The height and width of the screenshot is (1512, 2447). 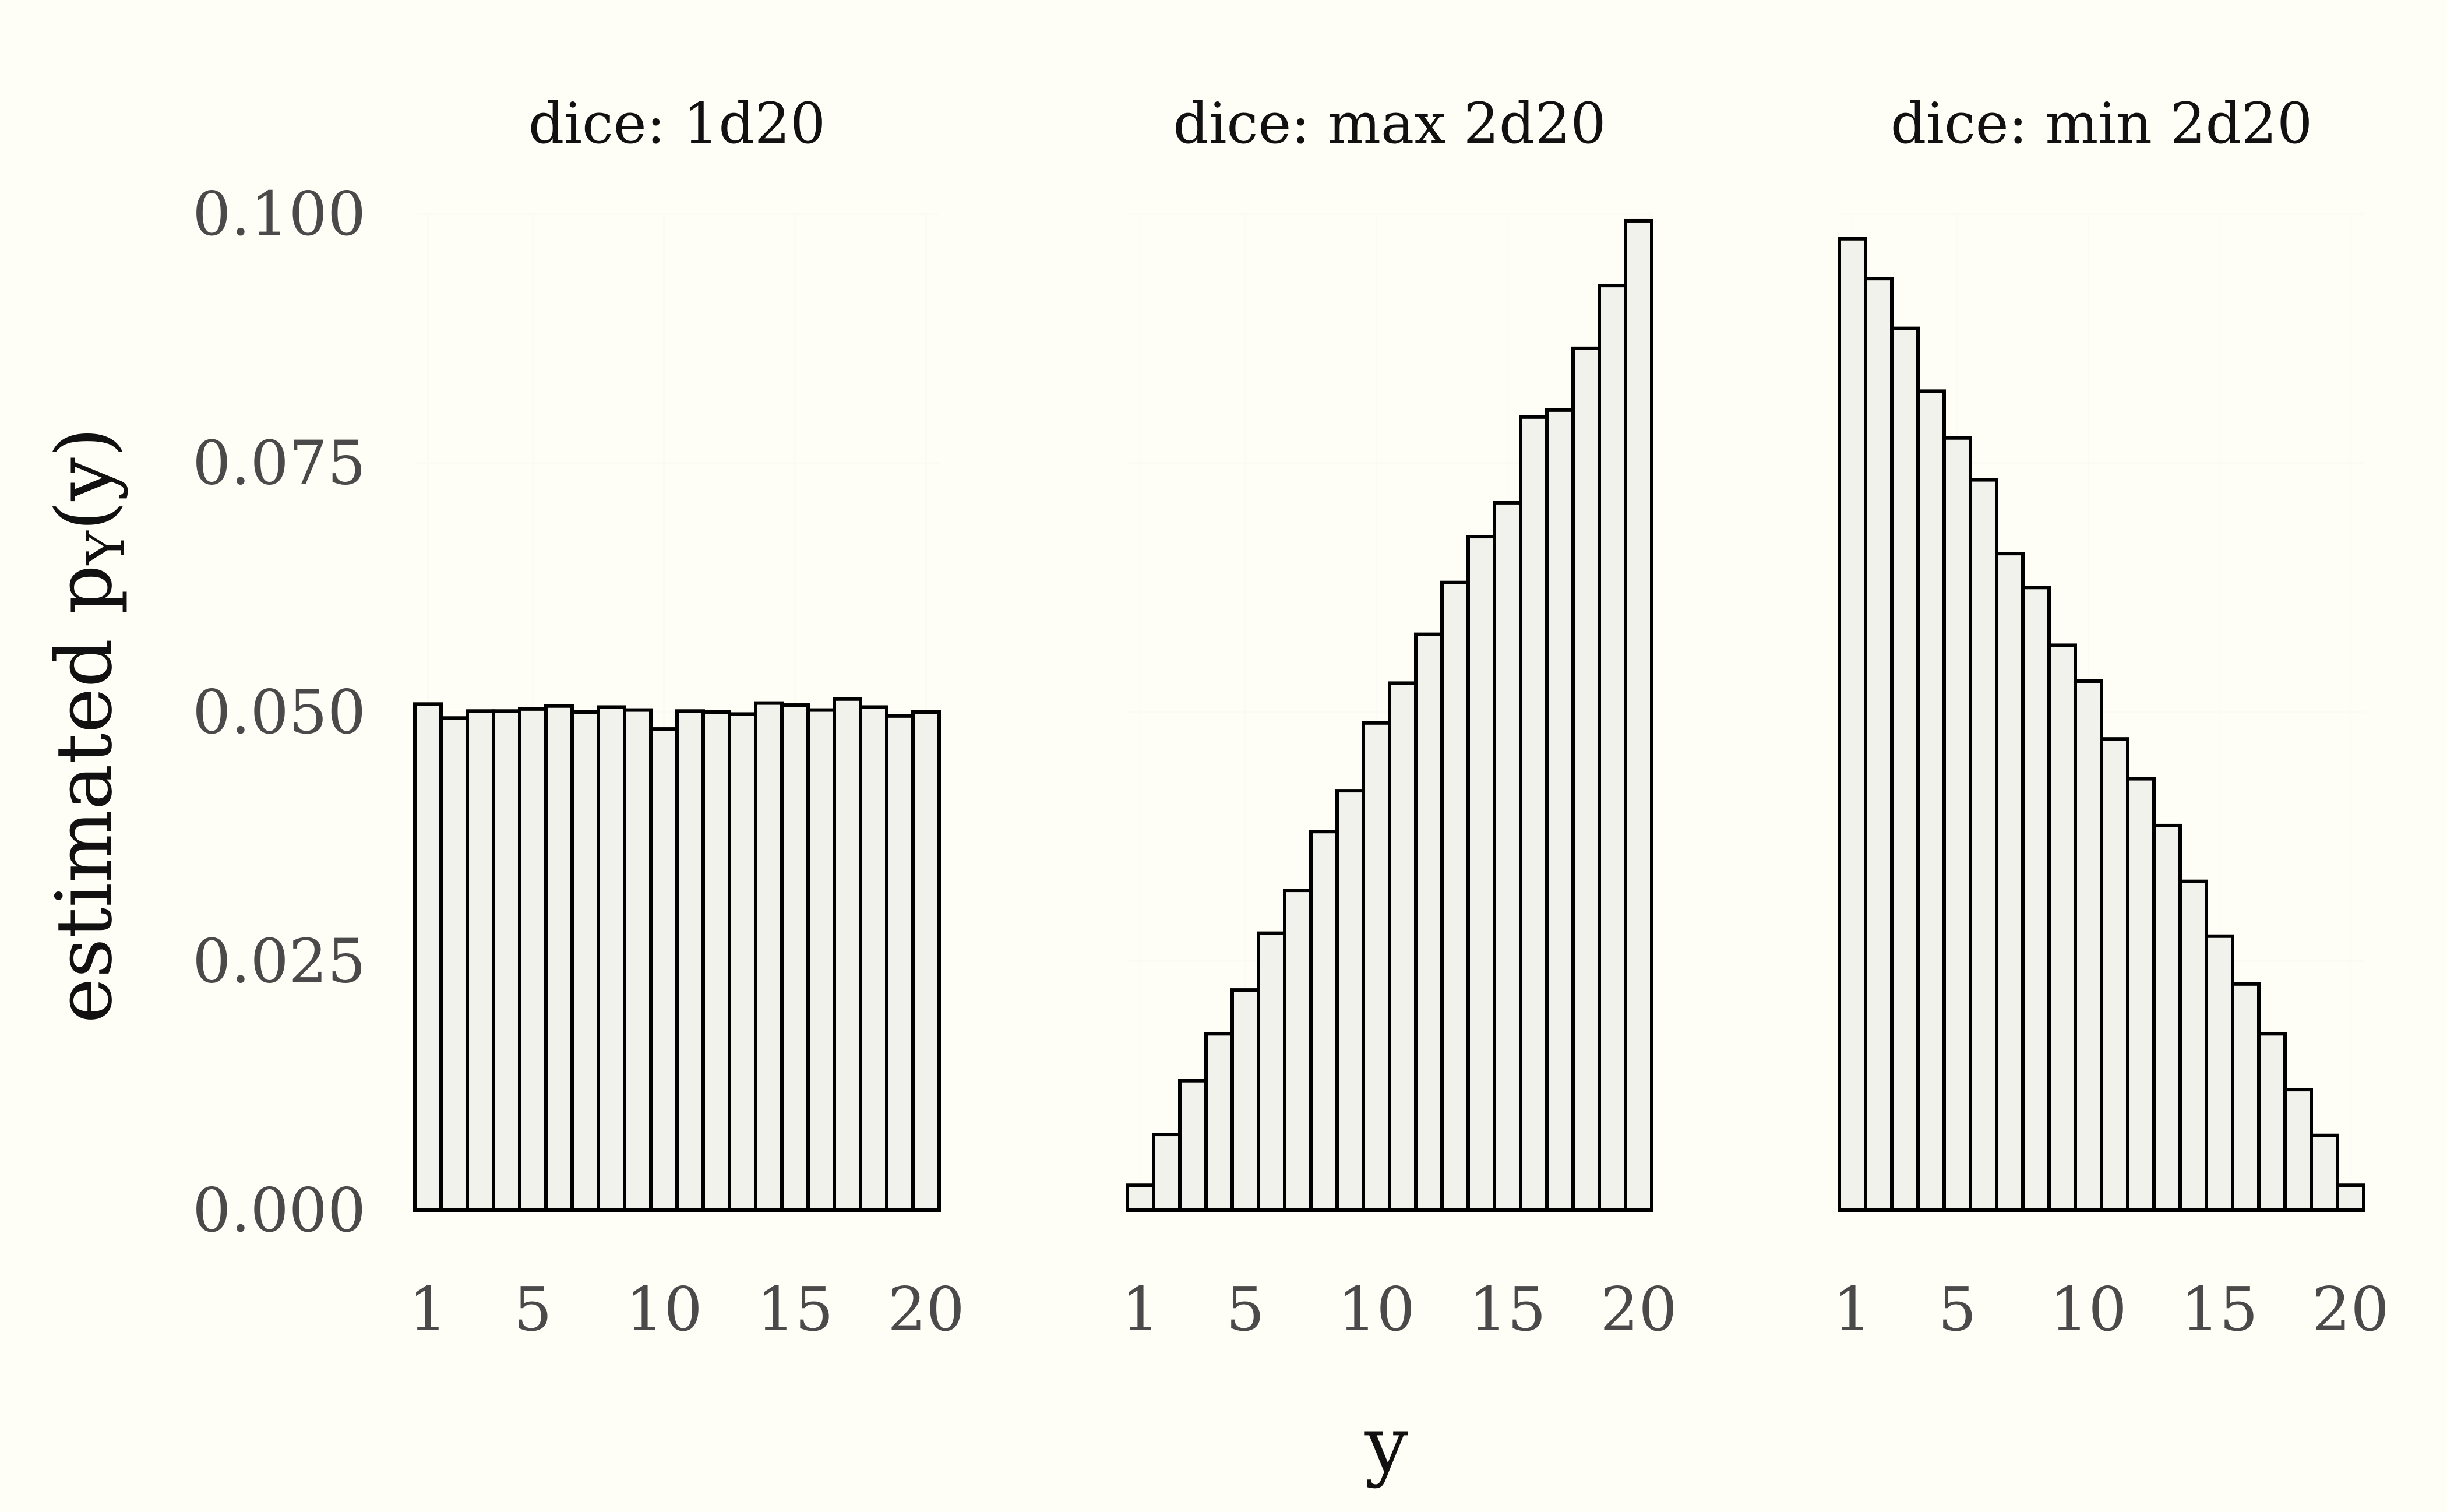 I want to click on panel-title: dice: 1d20, so click(x=677, y=123).